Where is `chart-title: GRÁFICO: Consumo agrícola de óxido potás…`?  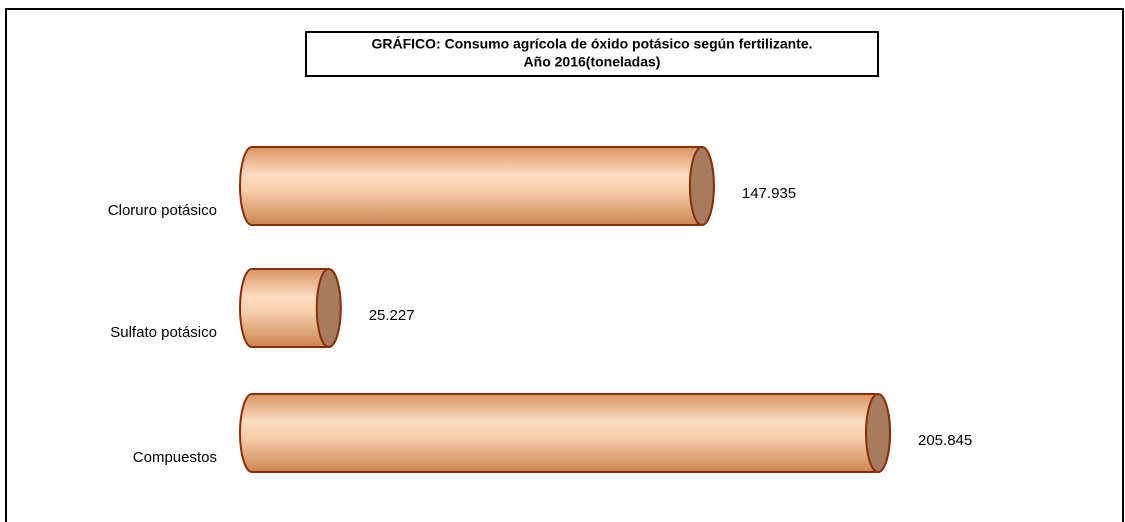
chart-title: GRÁFICO: Consumo agrícola de óxido potás… is located at coordinates (591, 44).